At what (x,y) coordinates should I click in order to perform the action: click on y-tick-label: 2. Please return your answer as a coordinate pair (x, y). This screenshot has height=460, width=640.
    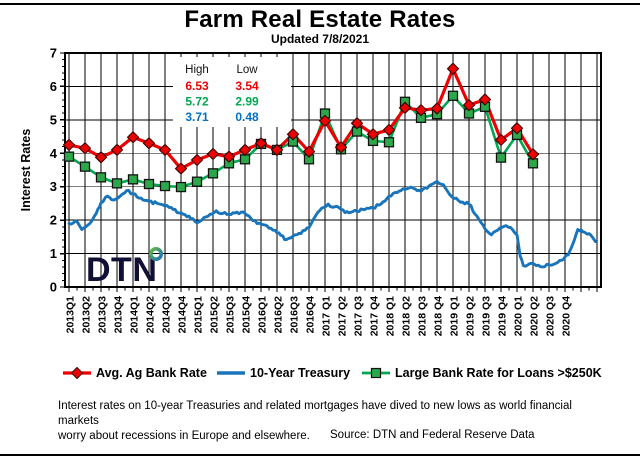
    Looking at the image, I should click on (53, 220).